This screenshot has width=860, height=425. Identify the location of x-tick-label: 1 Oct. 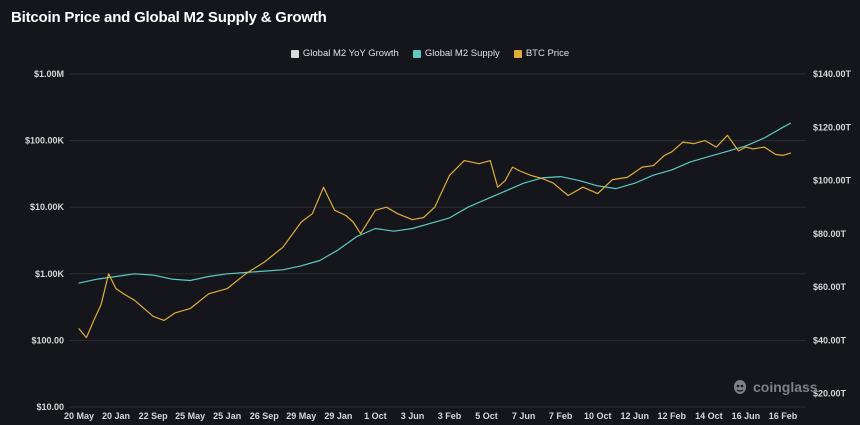
(375, 416).